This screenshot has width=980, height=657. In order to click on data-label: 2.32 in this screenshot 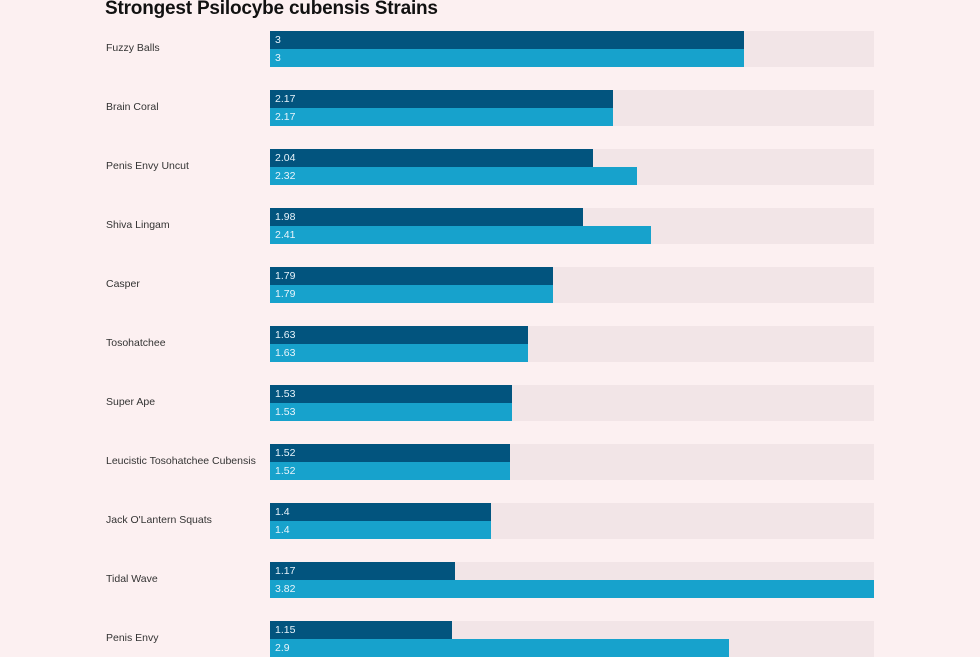, I will do `click(285, 176)`.